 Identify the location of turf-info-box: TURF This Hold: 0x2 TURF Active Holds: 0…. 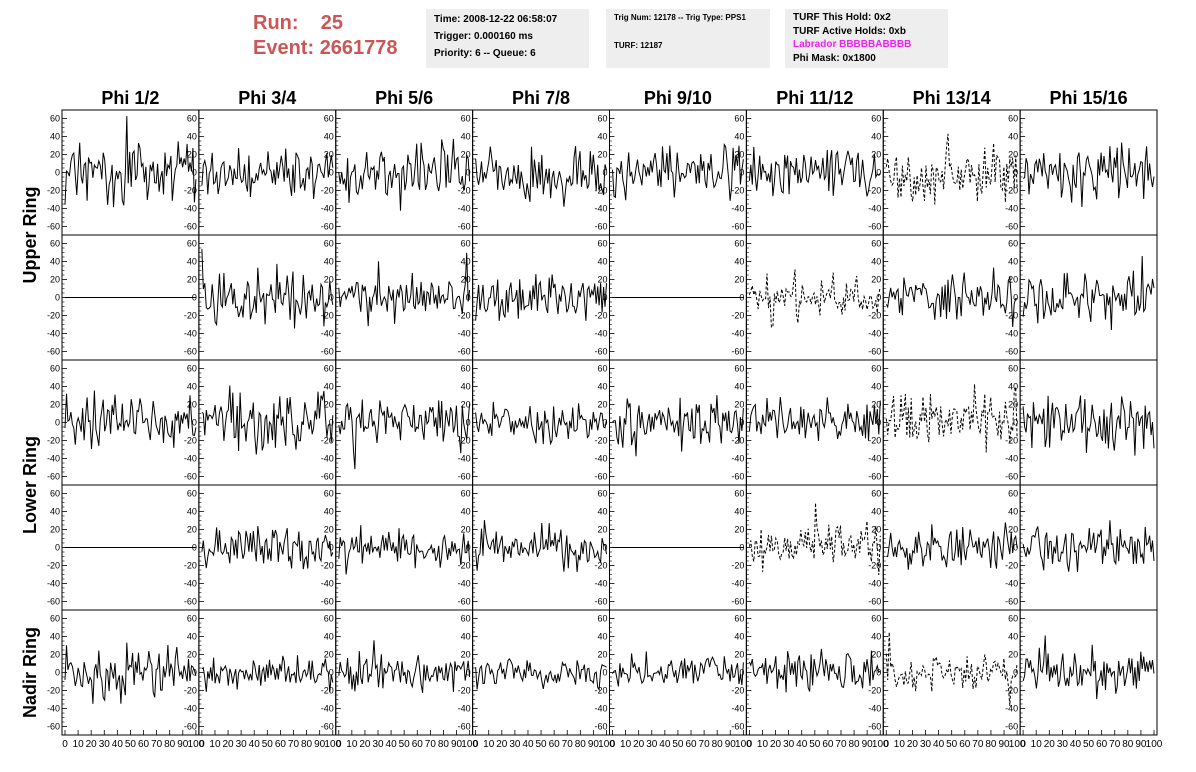
(866, 38).